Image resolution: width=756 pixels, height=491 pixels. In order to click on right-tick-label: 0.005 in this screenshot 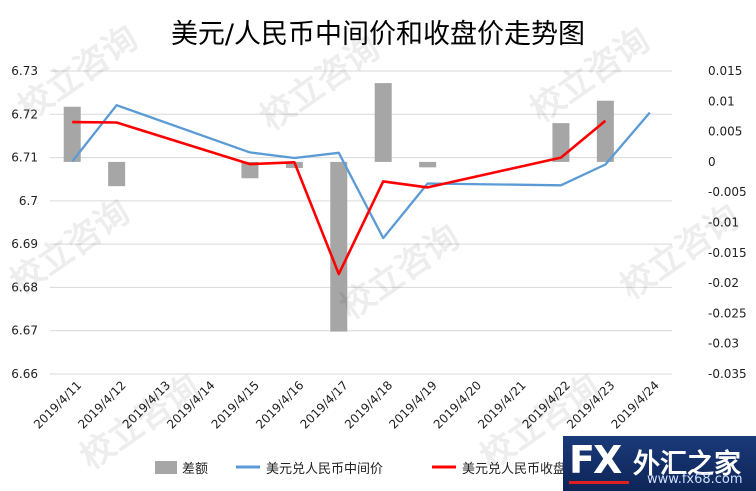, I will do `click(725, 132)`.